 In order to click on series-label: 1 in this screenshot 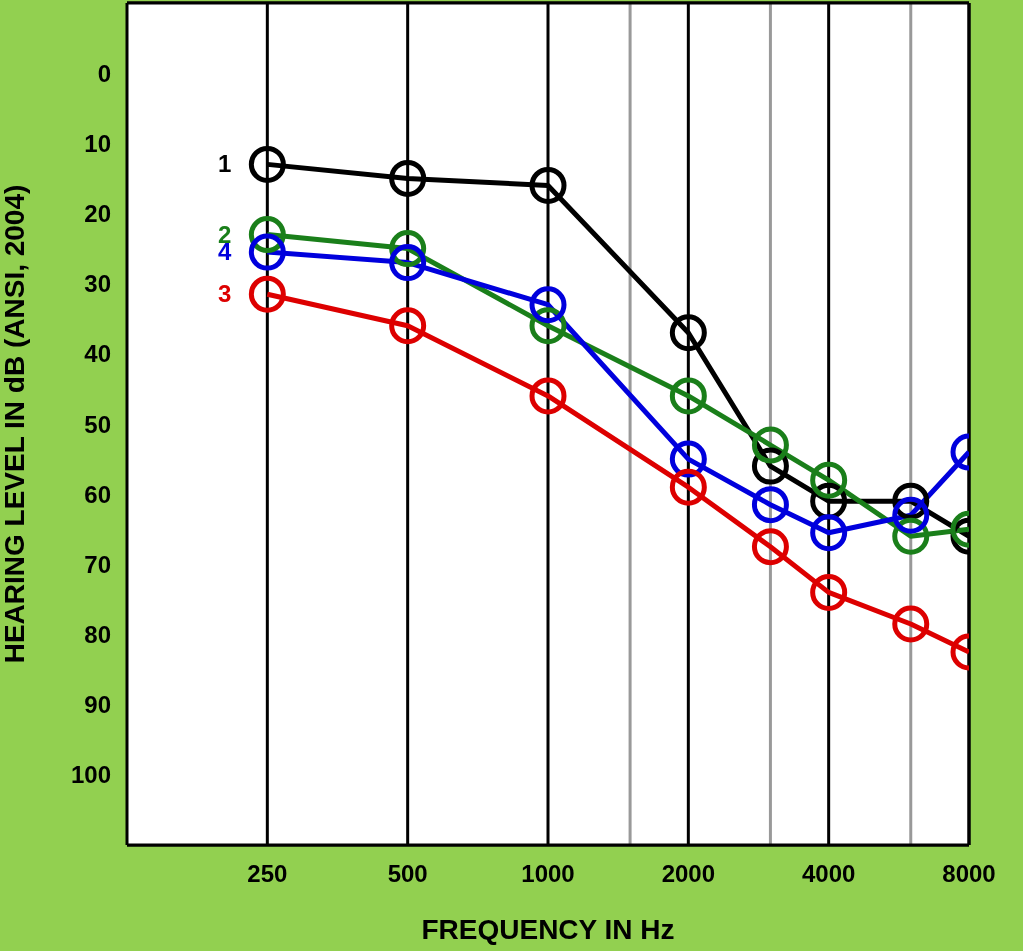, I will do `click(224, 164)`.